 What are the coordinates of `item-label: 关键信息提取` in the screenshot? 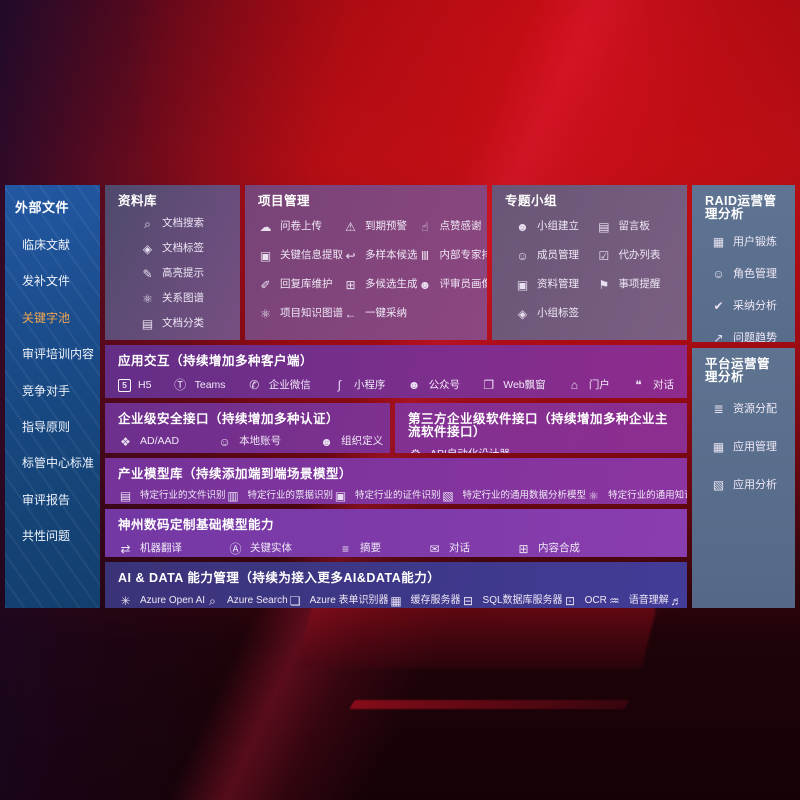 It's located at (311, 255).